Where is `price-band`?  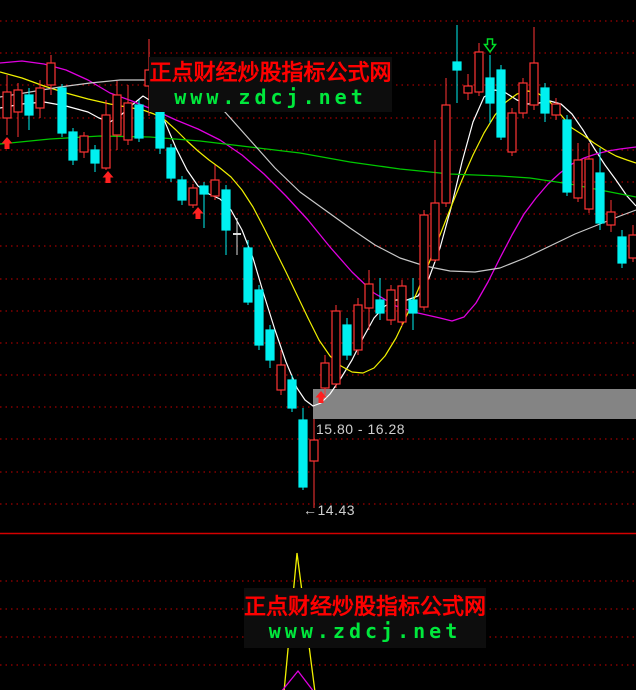 price-band is located at coordinates (474, 404).